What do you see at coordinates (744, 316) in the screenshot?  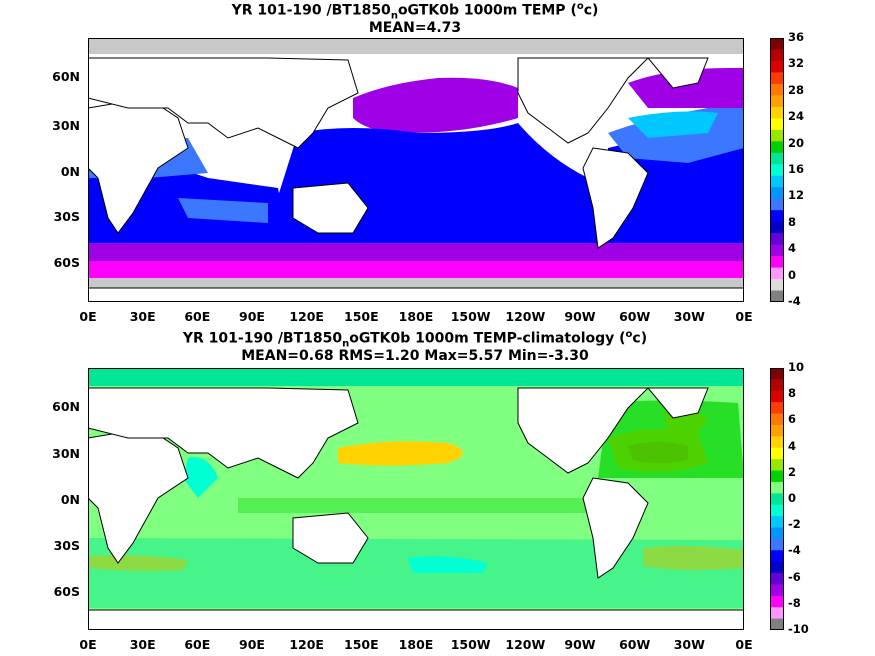 I see `panel1-lon-label: 0E` at bounding box center [744, 316].